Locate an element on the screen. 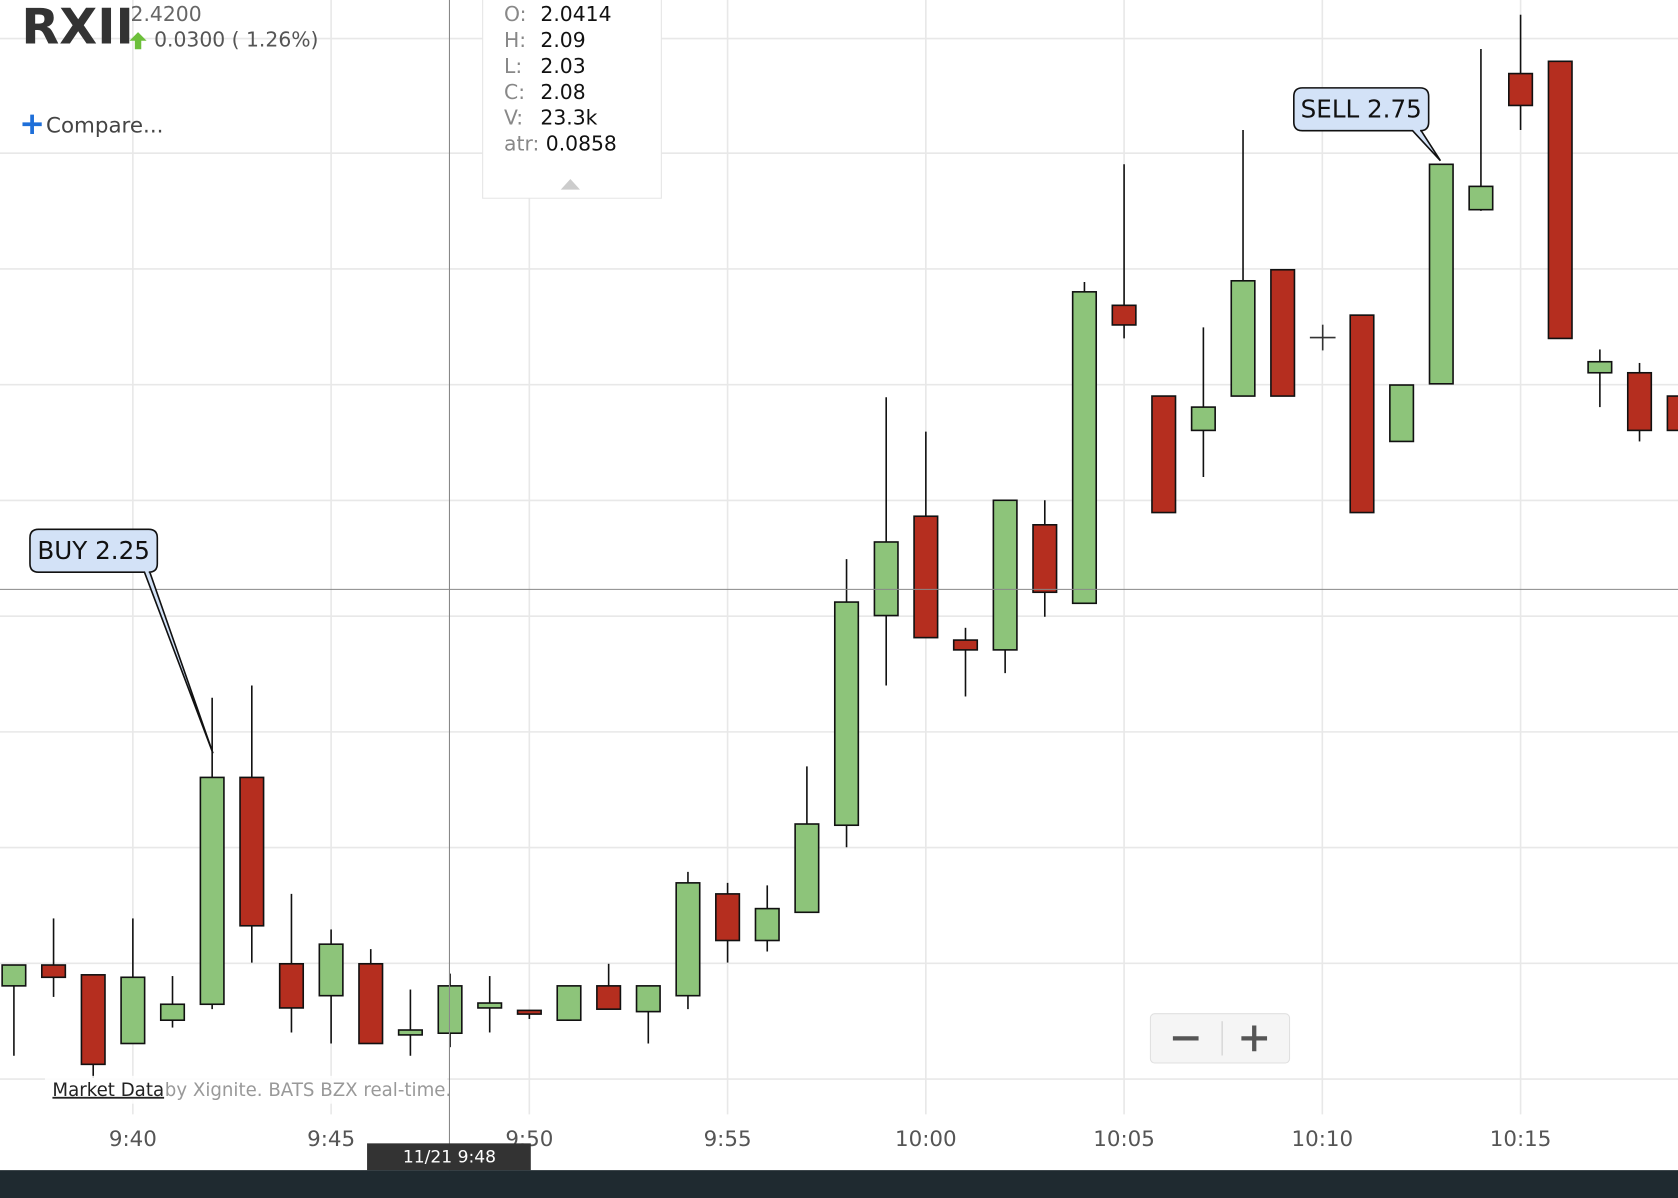 The height and width of the screenshot is (1198, 1678). tooltip-label: O: is located at coordinates (515, 14).